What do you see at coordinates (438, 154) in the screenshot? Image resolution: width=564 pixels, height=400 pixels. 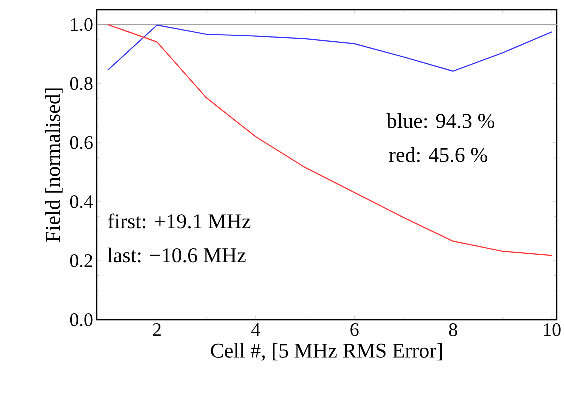 I see `annotation: red: 45.6 %` at bounding box center [438, 154].